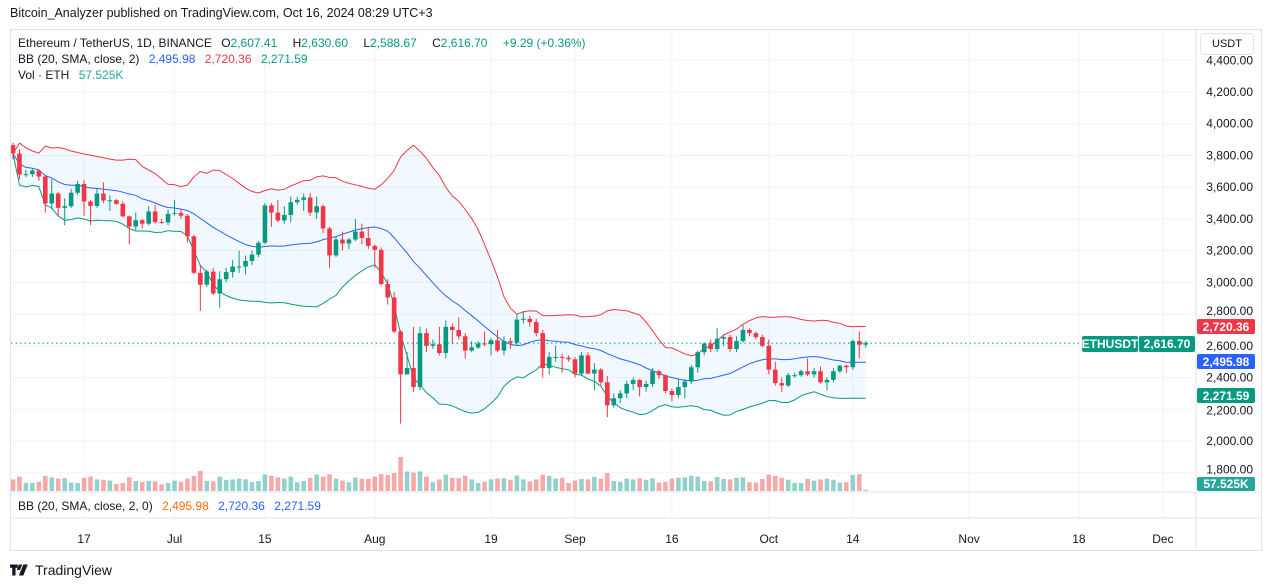 This screenshot has width=1273, height=588. What do you see at coordinates (73, 75) in the screenshot?
I see `volume-legend: Vol · ETH 57.525K` at bounding box center [73, 75].